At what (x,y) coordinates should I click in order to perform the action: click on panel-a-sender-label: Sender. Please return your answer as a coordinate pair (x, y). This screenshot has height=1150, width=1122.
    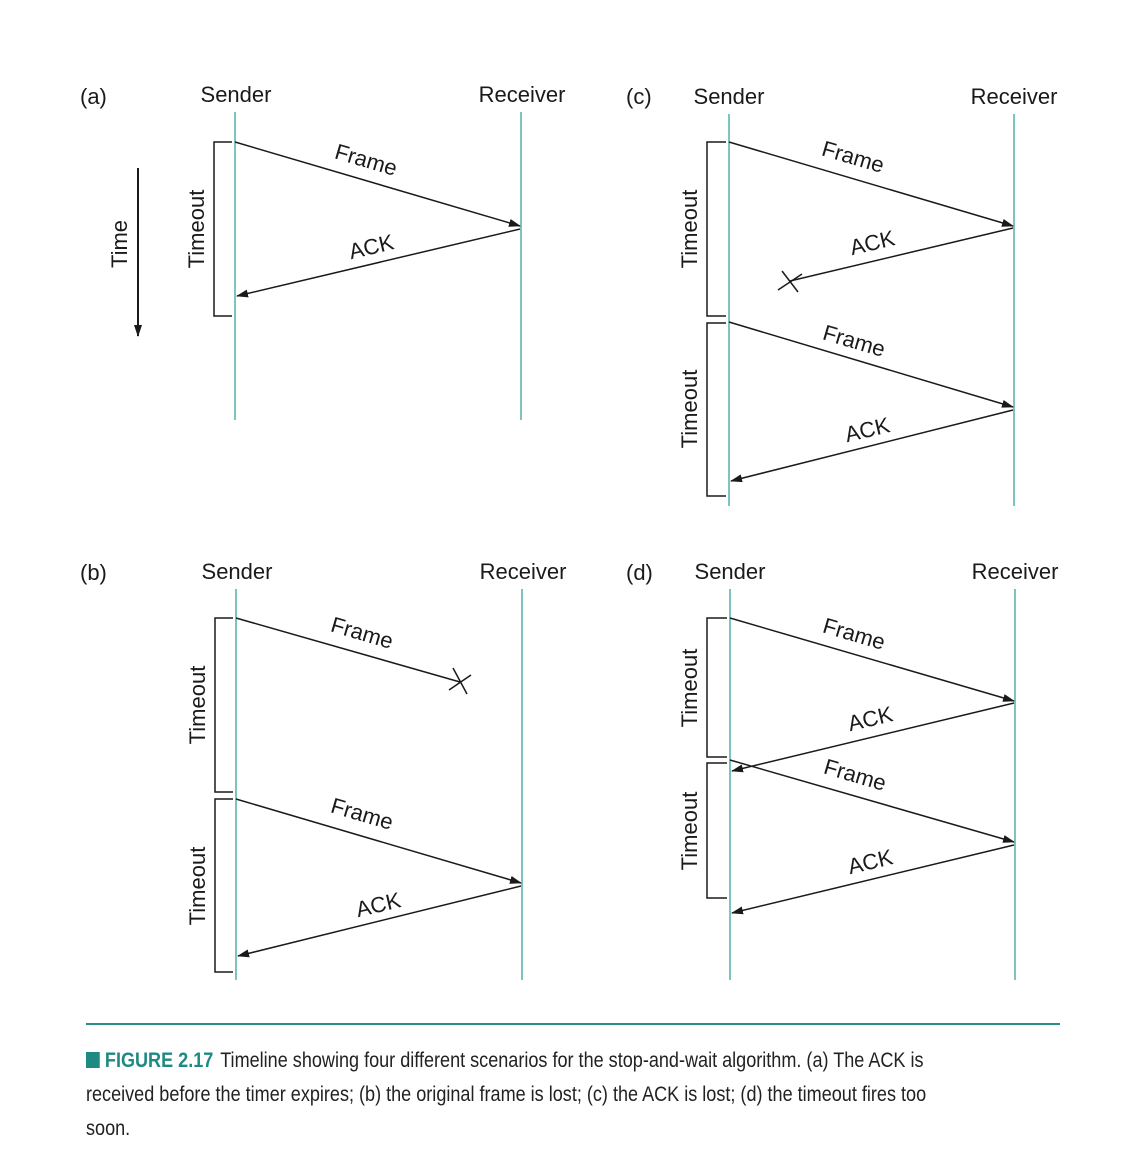
    Looking at the image, I should click on (236, 94).